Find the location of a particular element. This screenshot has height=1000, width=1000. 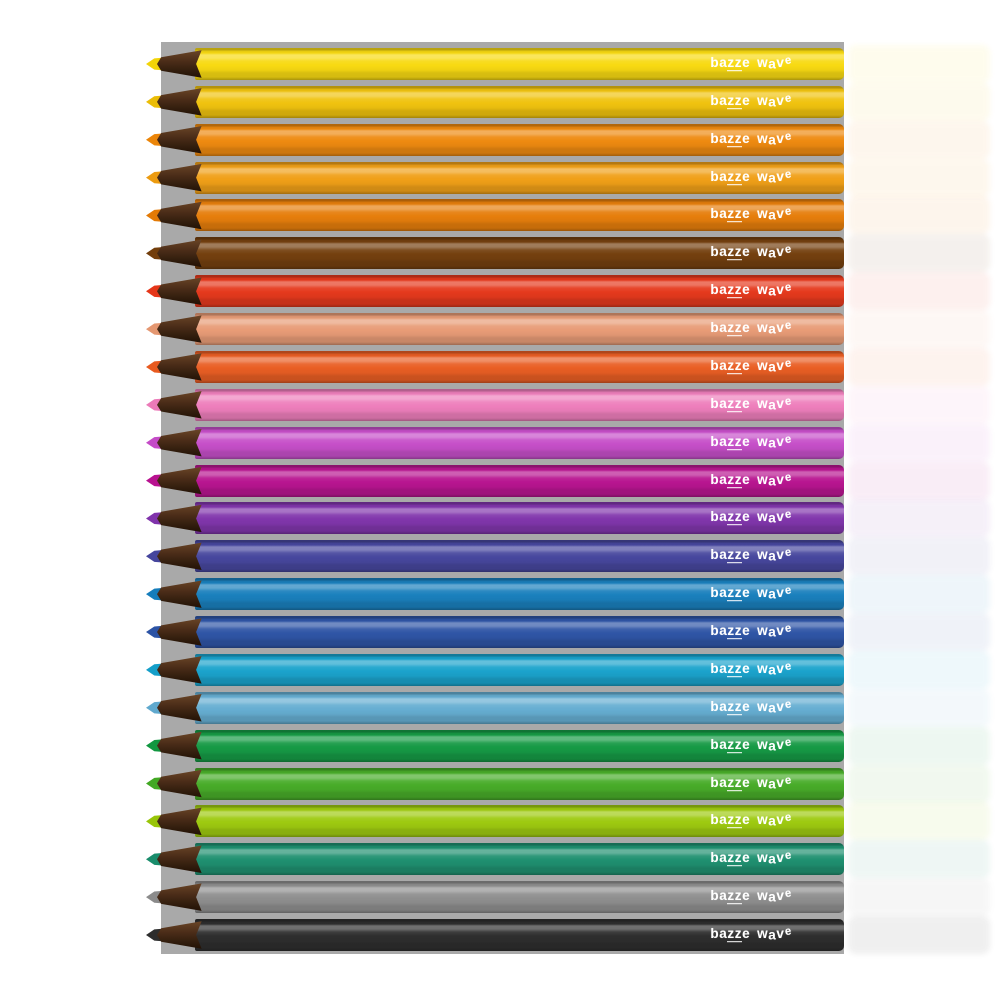

pencil-row-coral: bazze wave is located at coordinates (500, 366).